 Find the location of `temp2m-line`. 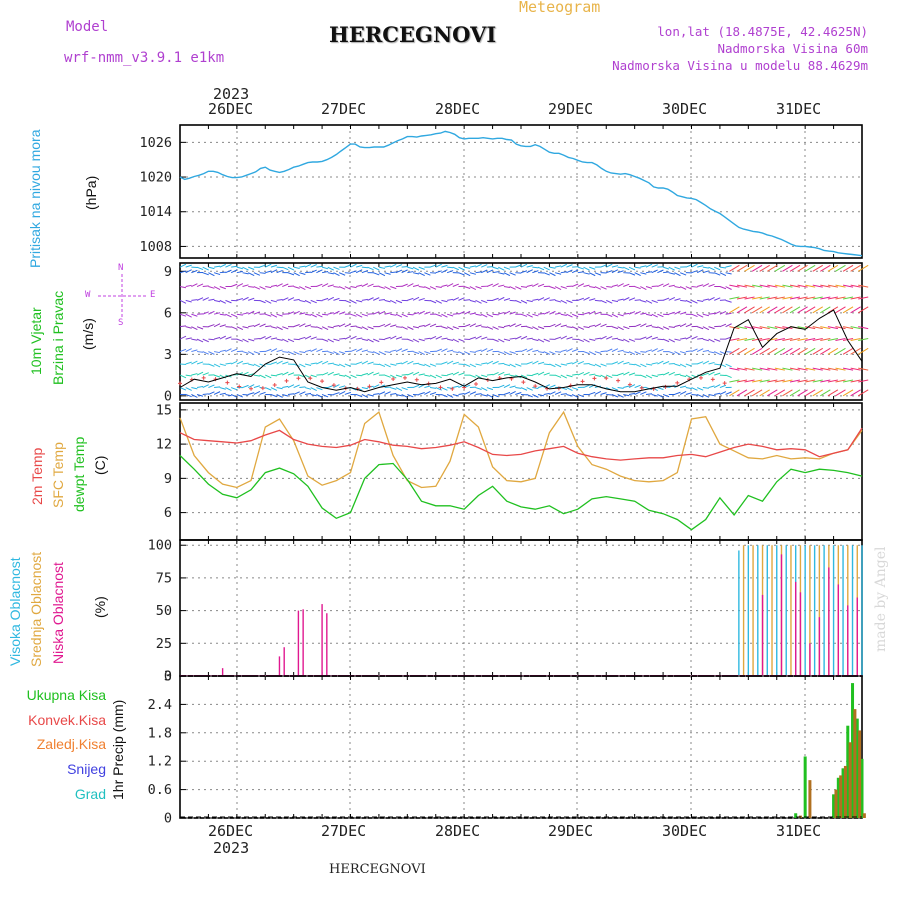

temp2m-line is located at coordinates (521, 444).